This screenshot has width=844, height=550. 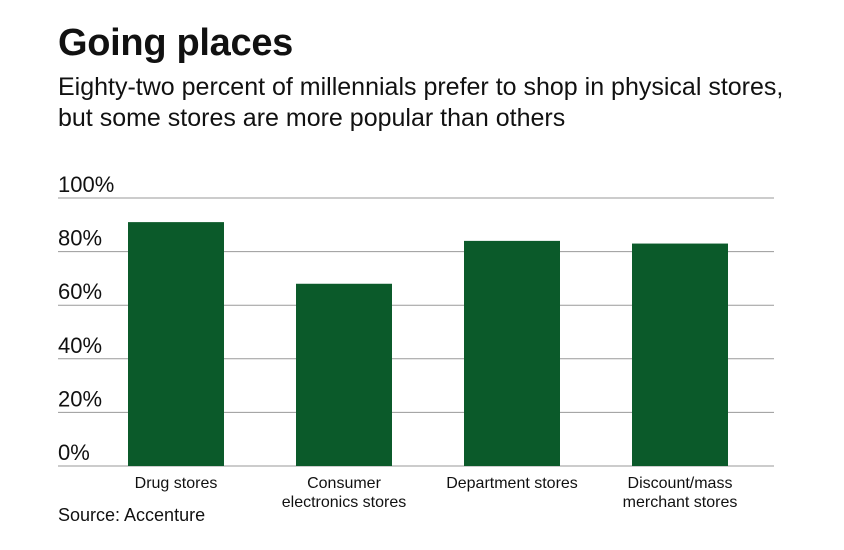 What do you see at coordinates (74, 452) in the screenshot?
I see `y-tick-label: 0%` at bounding box center [74, 452].